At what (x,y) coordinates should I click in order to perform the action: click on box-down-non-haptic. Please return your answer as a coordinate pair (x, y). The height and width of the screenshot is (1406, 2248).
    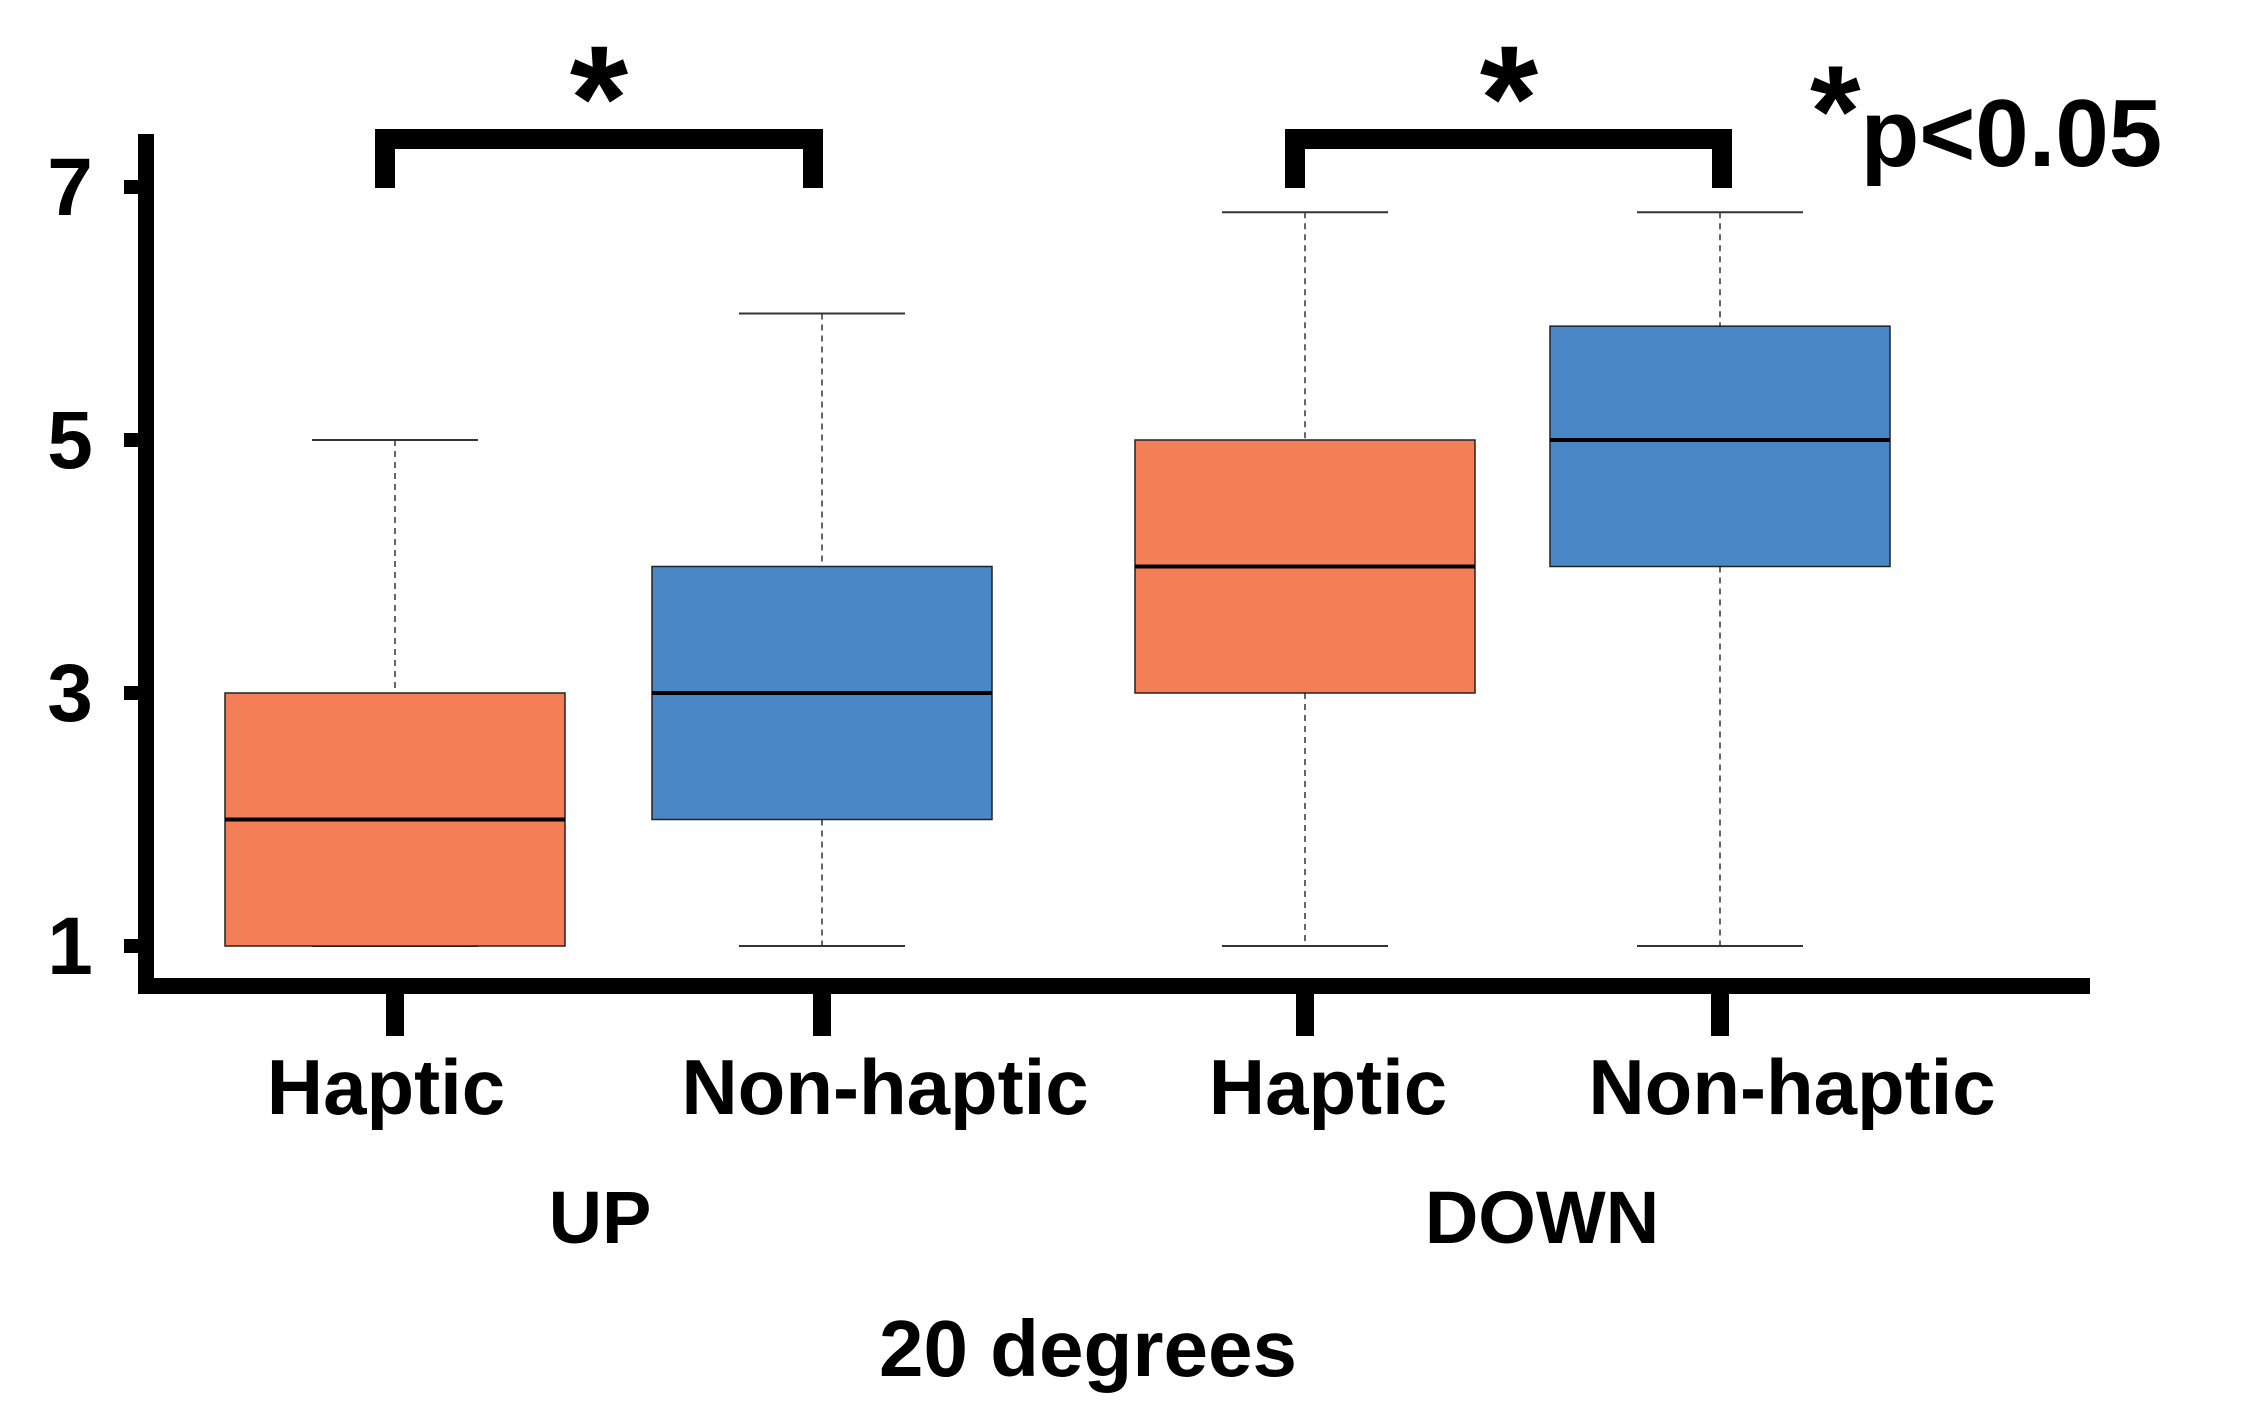
    Looking at the image, I should click on (1720, 579).